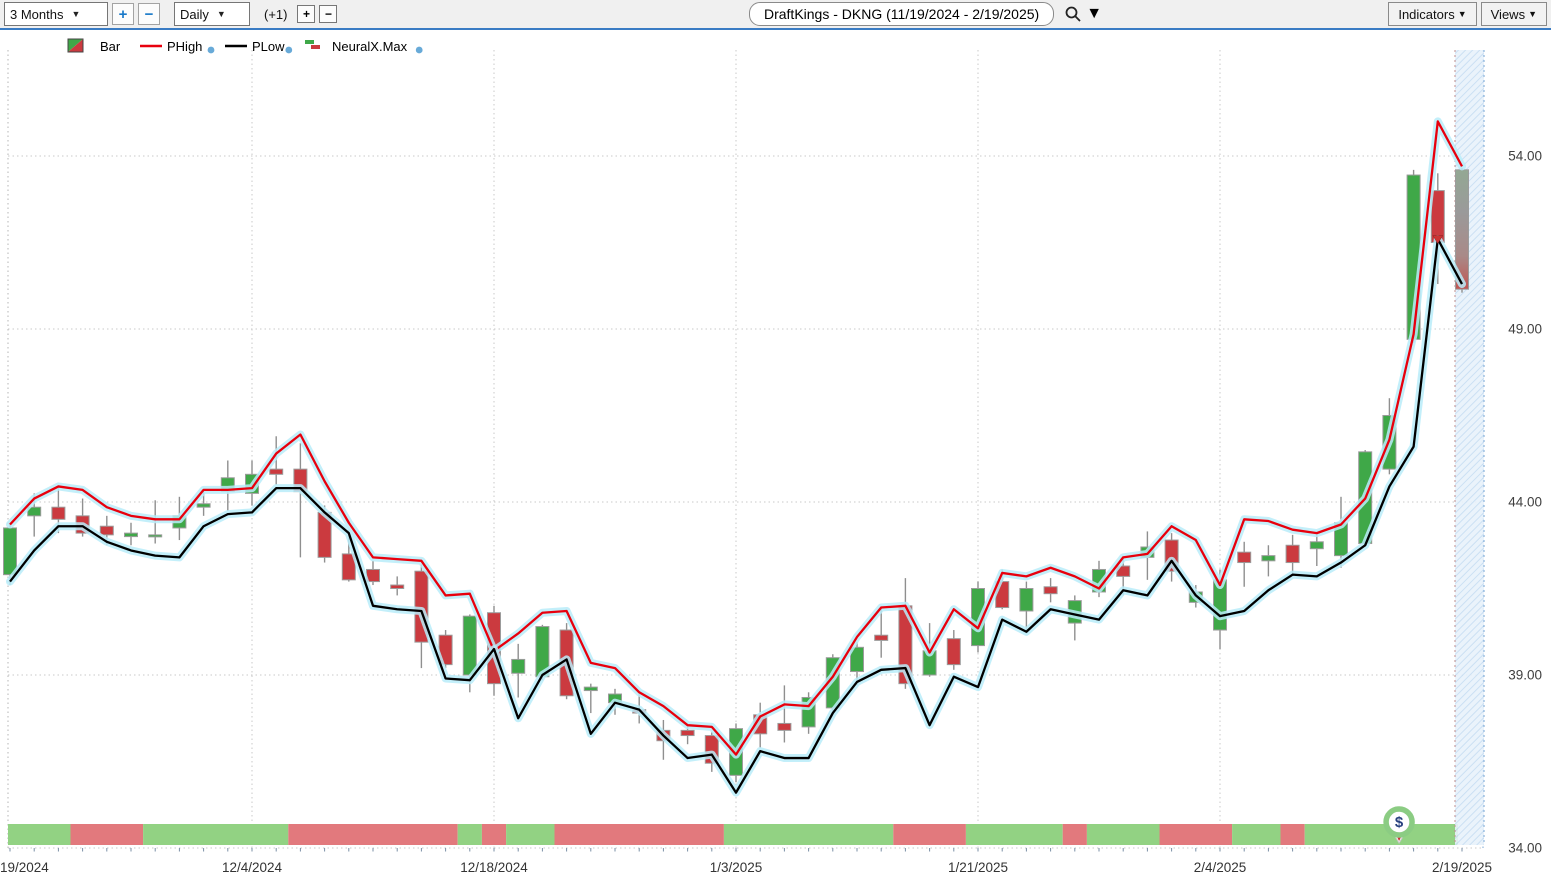 The image size is (1551, 886). I want to click on x-axis-label: 2/19/2025, so click(1462, 867).